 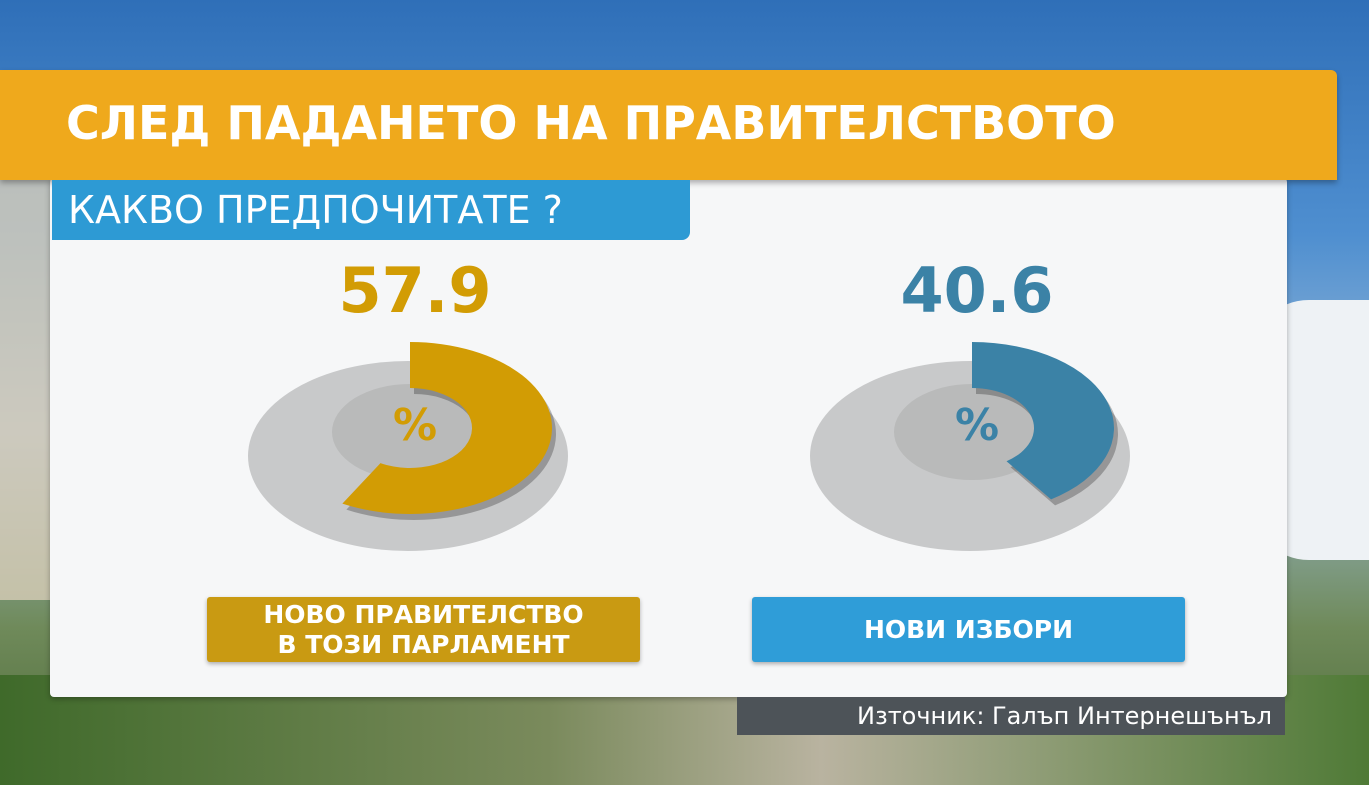 I want to click on value-label: 40.6, so click(x=977, y=290).